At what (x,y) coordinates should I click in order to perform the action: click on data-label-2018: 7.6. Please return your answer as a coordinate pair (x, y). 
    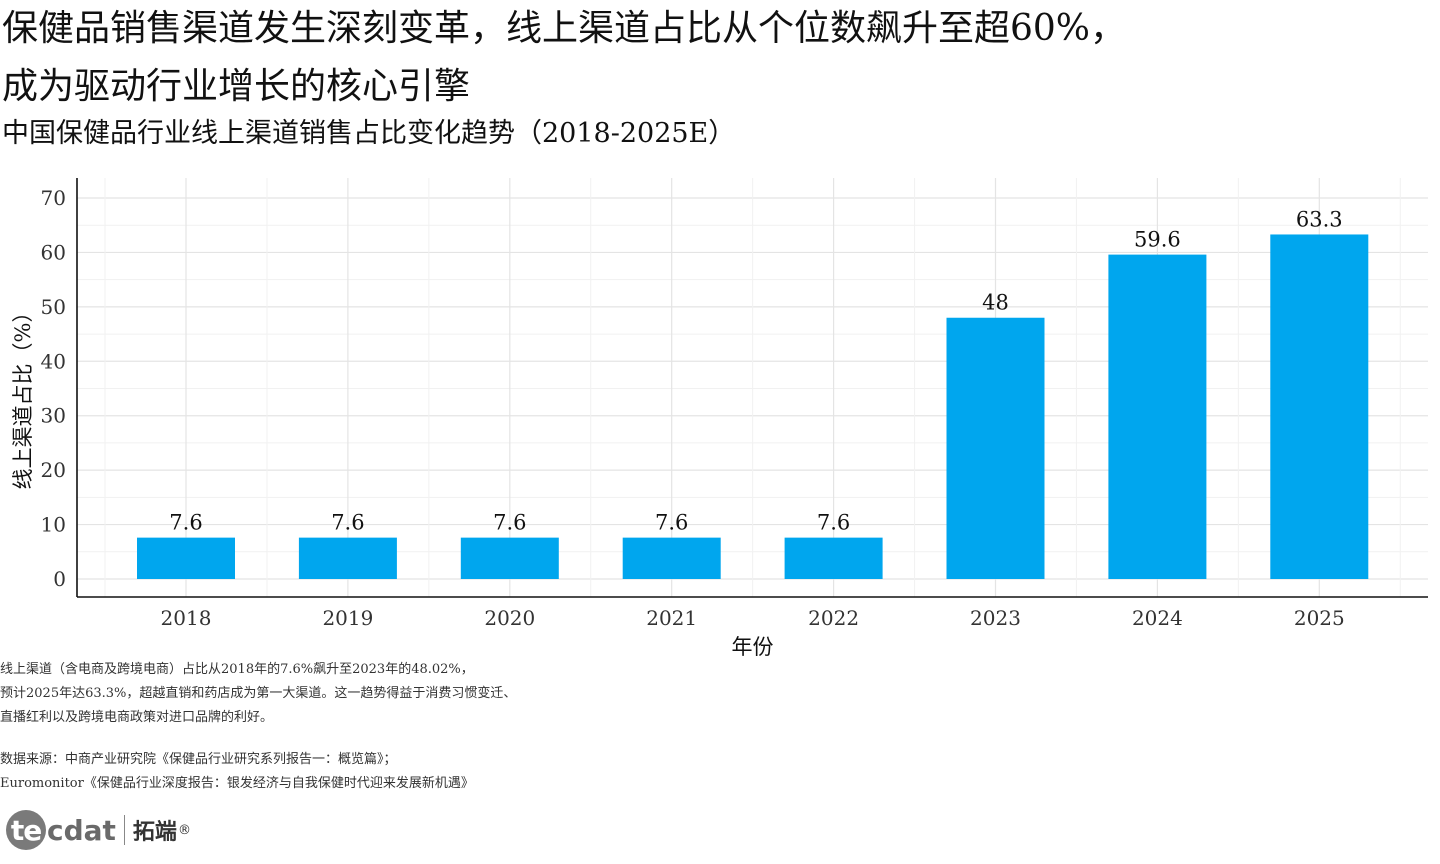
    Looking at the image, I should click on (185, 523).